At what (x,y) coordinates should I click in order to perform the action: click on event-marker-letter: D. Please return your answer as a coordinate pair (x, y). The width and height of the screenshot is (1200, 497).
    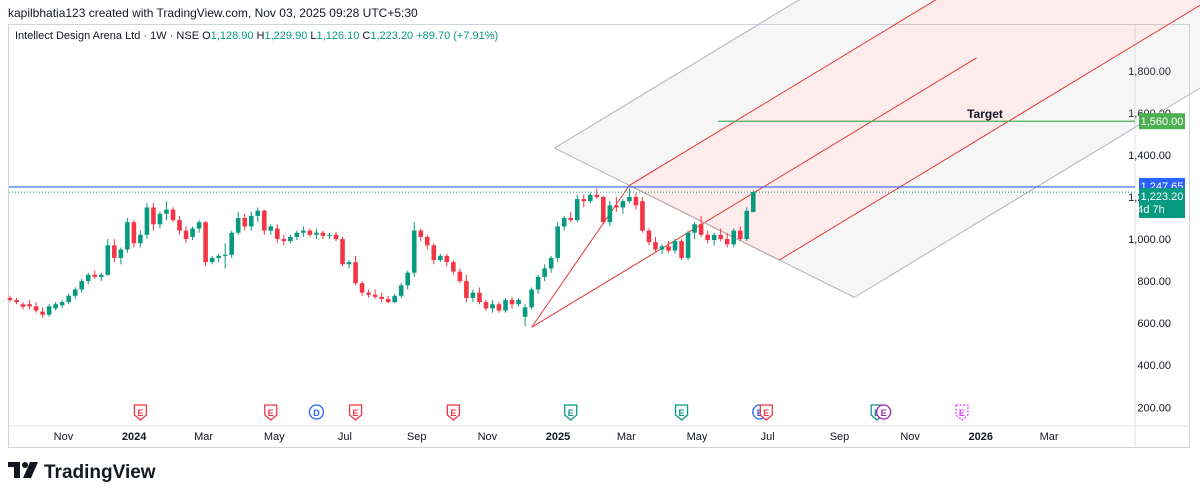
    Looking at the image, I should click on (316, 413).